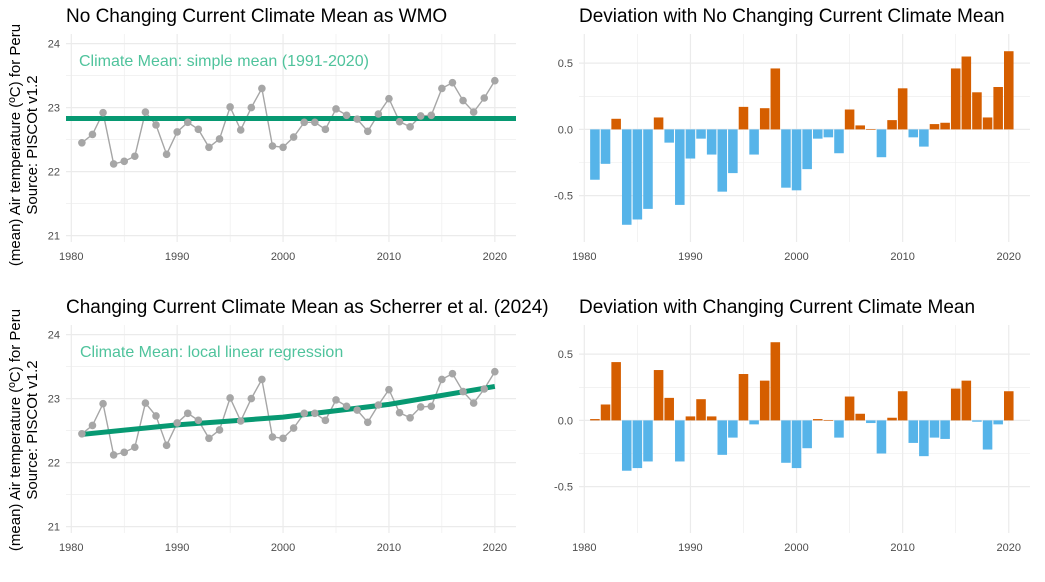  I want to click on y-tick-label: -0.5, so click(563, 197).